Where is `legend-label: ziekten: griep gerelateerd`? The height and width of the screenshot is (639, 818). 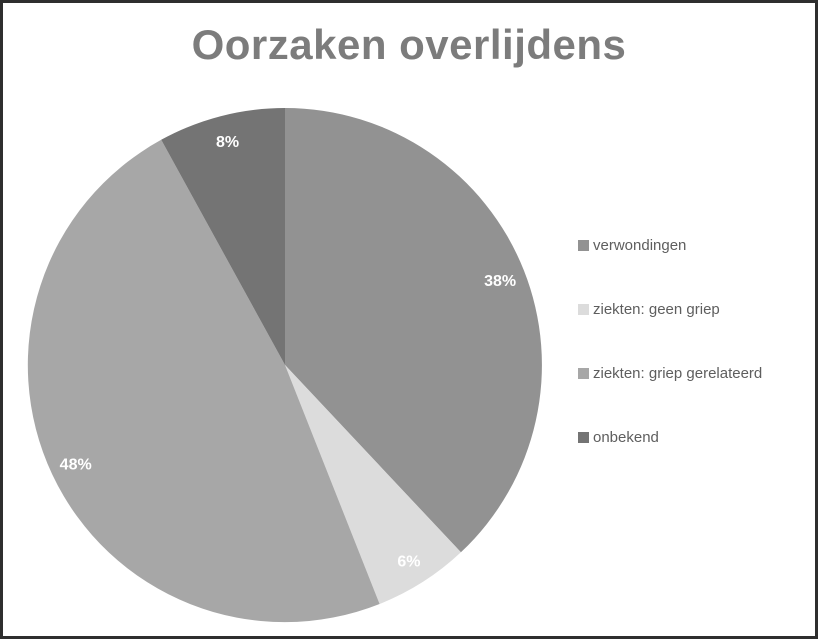 legend-label: ziekten: griep gerelateerd is located at coordinates (678, 373).